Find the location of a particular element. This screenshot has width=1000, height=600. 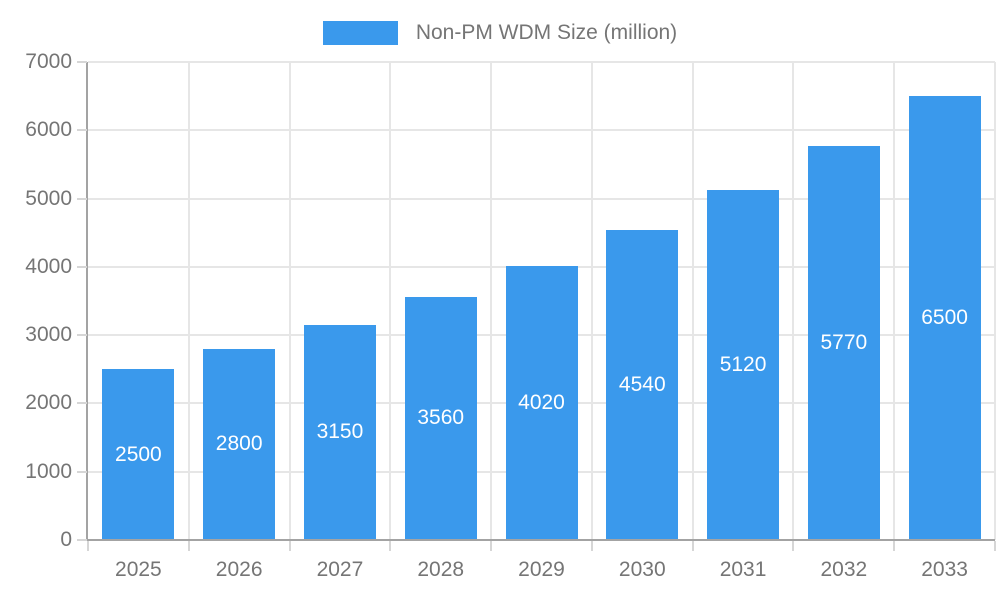

bar-2032: 5770 is located at coordinates (843, 343).